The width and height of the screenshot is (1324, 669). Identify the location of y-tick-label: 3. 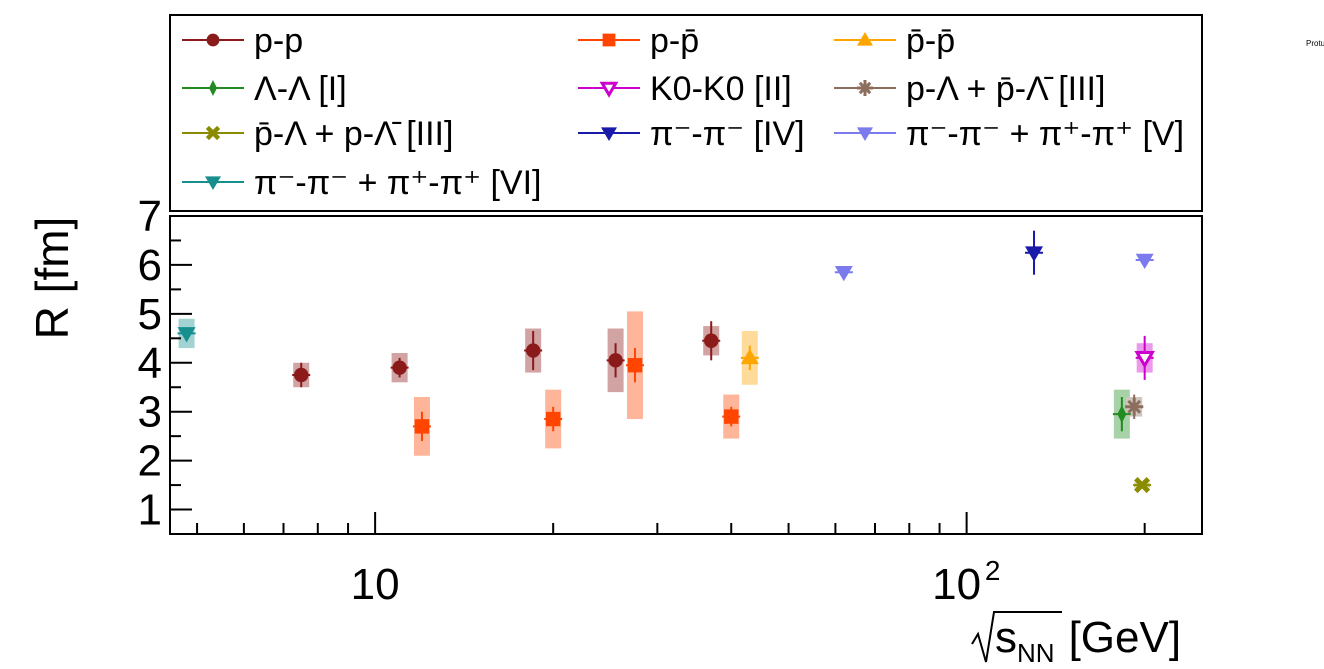
(150, 412).